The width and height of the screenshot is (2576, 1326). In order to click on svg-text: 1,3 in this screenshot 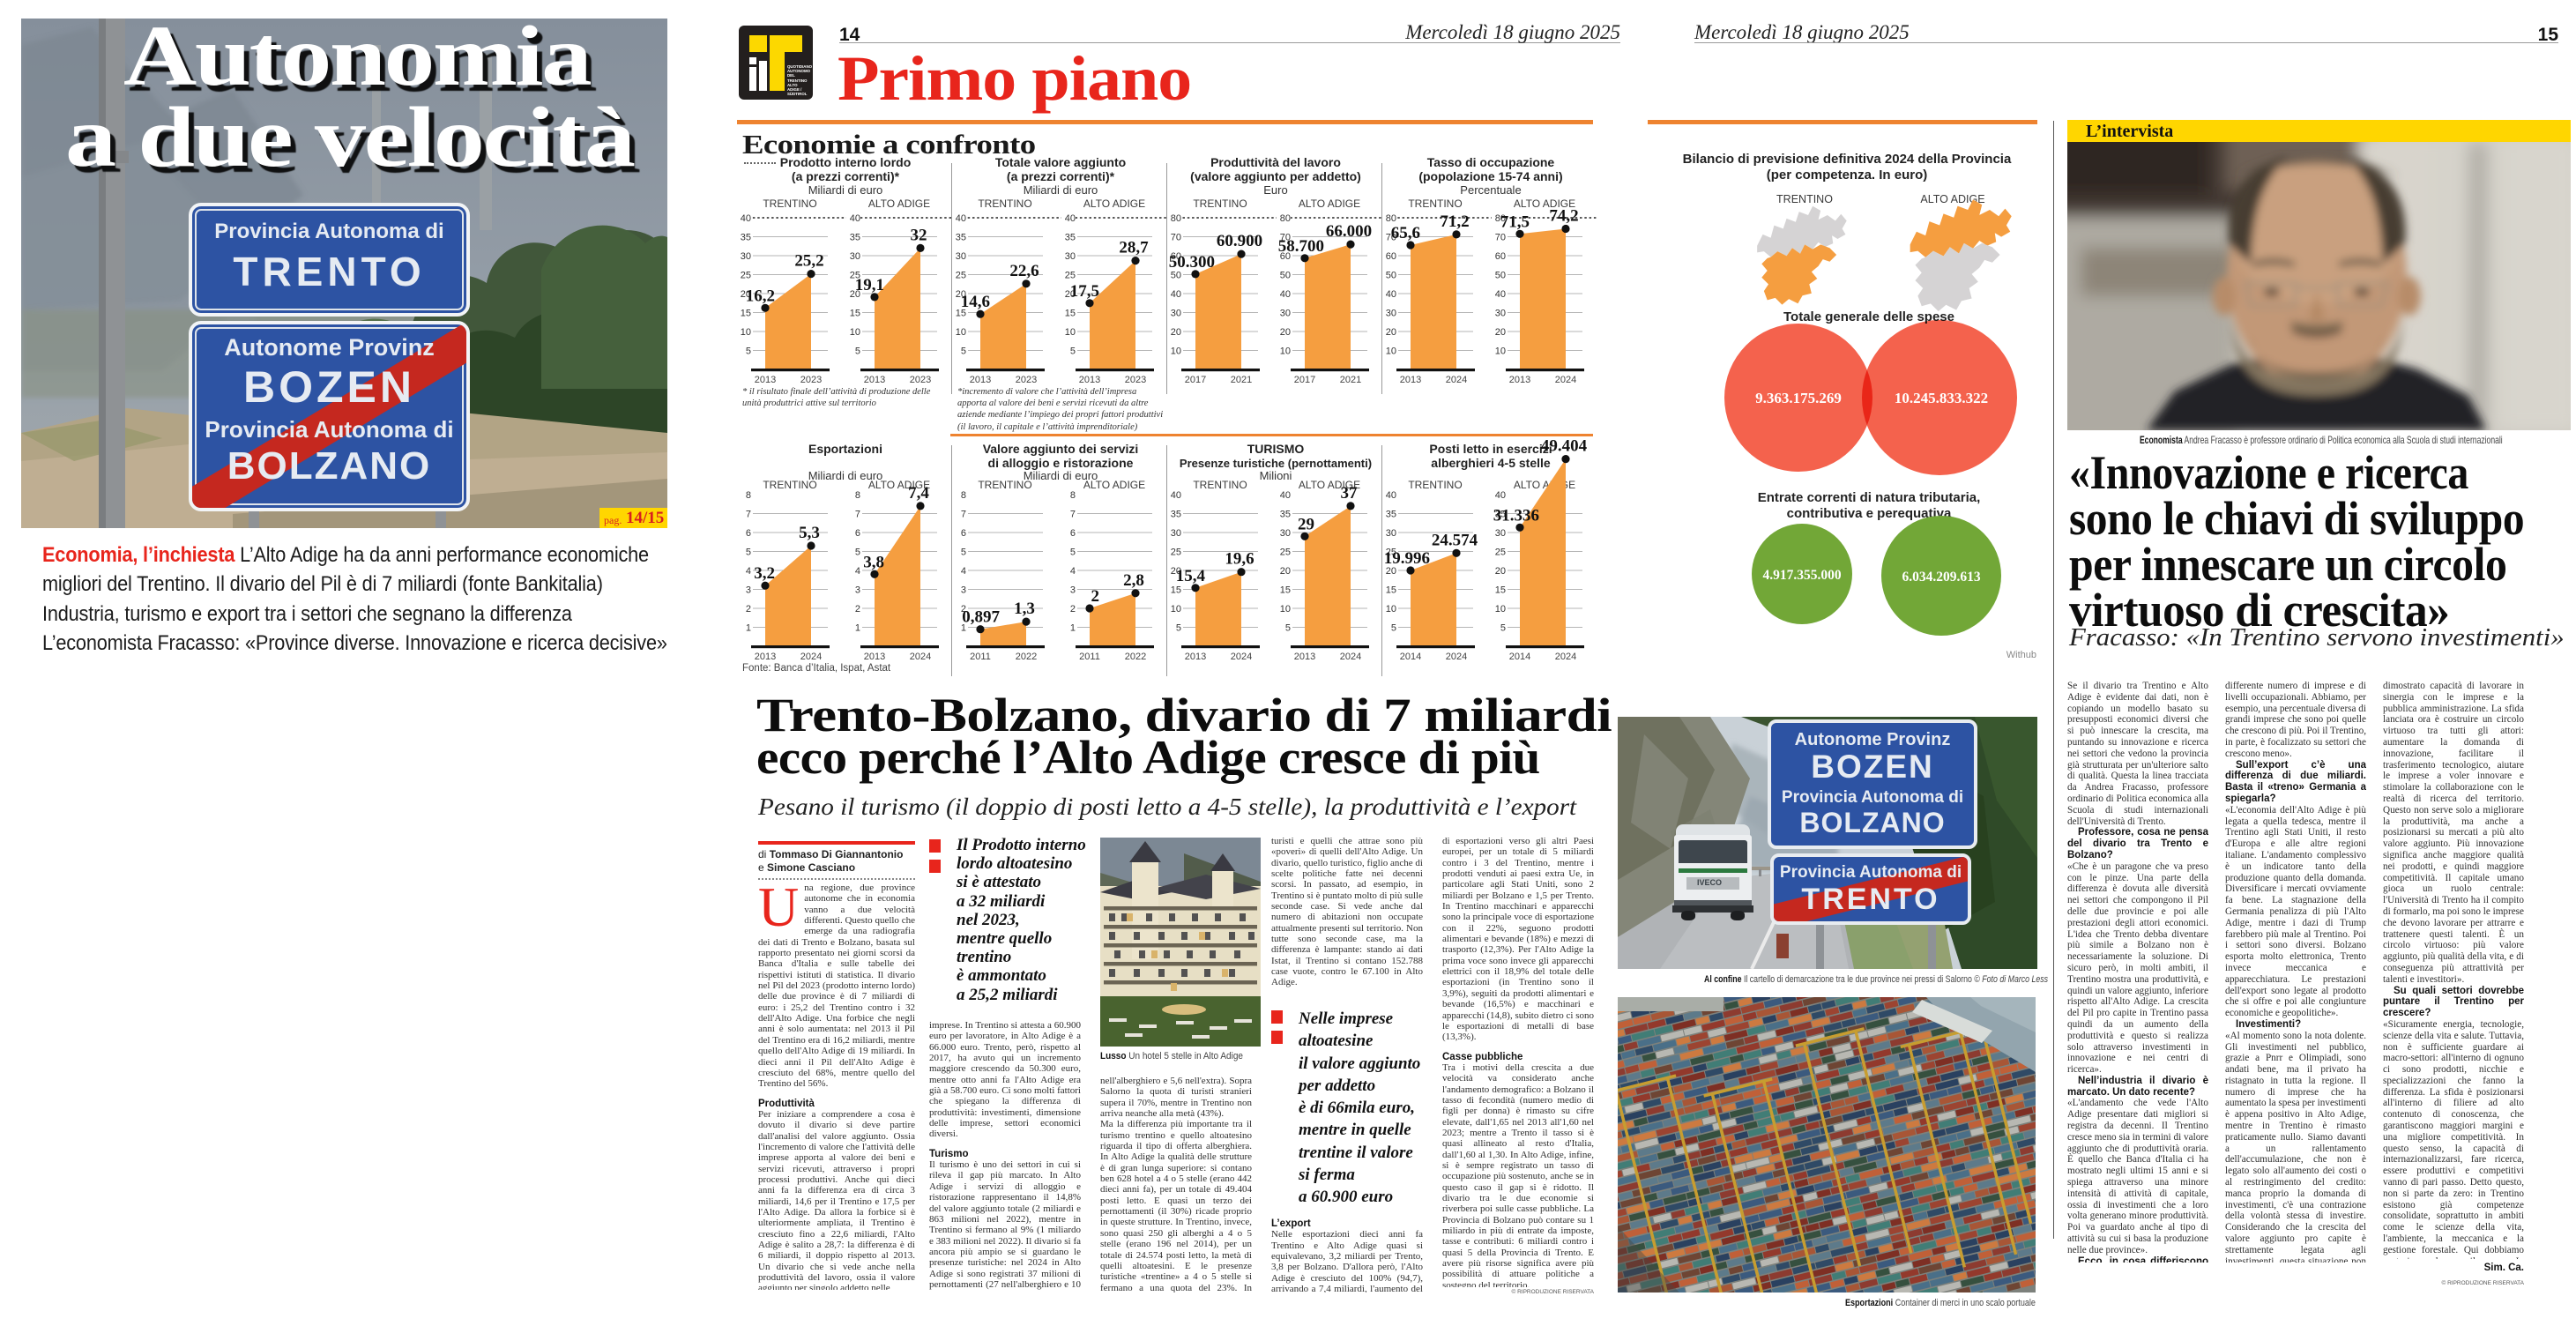, I will do `click(1024, 609)`.